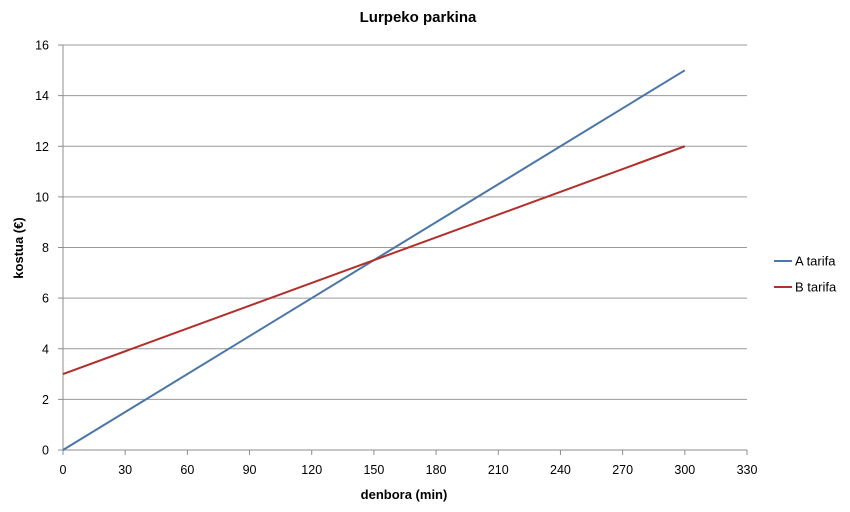 The height and width of the screenshot is (512, 850). Describe the element at coordinates (45, 248) in the screenshot. I see `y-tick-label: 8` at that location.